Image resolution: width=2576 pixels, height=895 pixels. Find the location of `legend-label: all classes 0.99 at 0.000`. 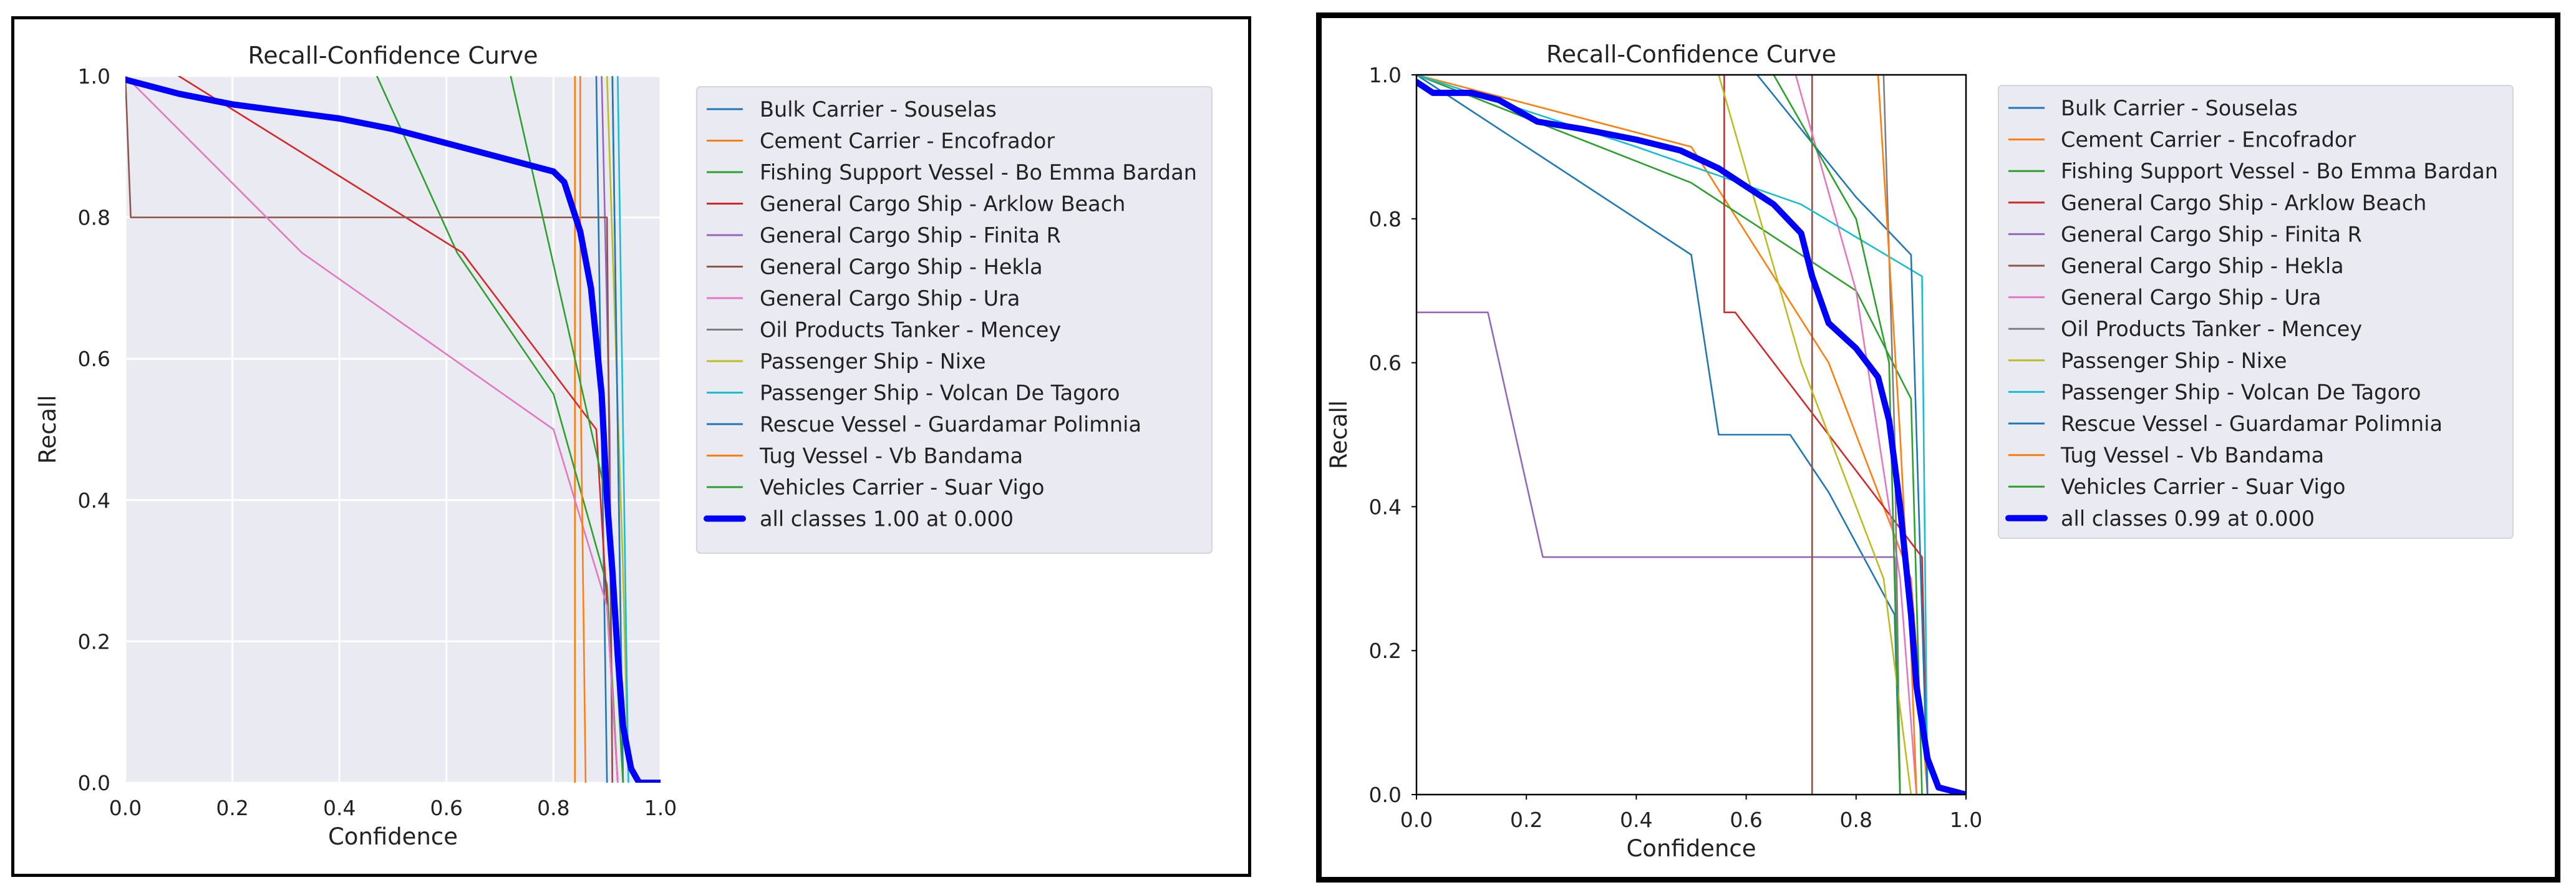

legend-label: all classes 0.99 at 0.000 is located at coordinates (2188, 518).